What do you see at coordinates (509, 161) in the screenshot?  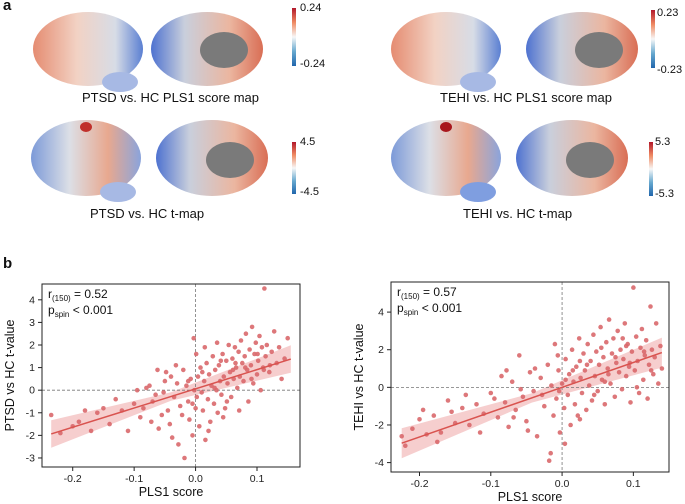 I see `brain-map-tehi-tmap` at bounding box center [509, 161].